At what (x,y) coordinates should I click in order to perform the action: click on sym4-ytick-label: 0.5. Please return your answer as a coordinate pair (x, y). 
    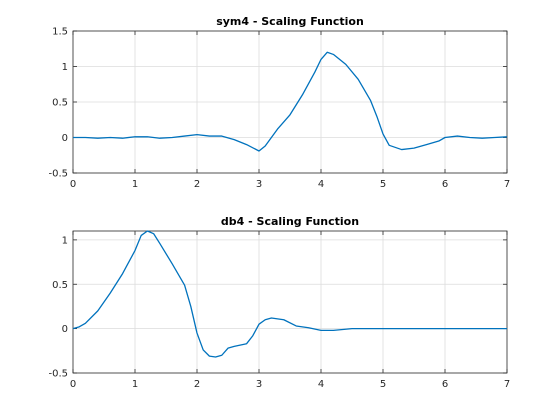
    Looking at the image, I should click on (60, 103).